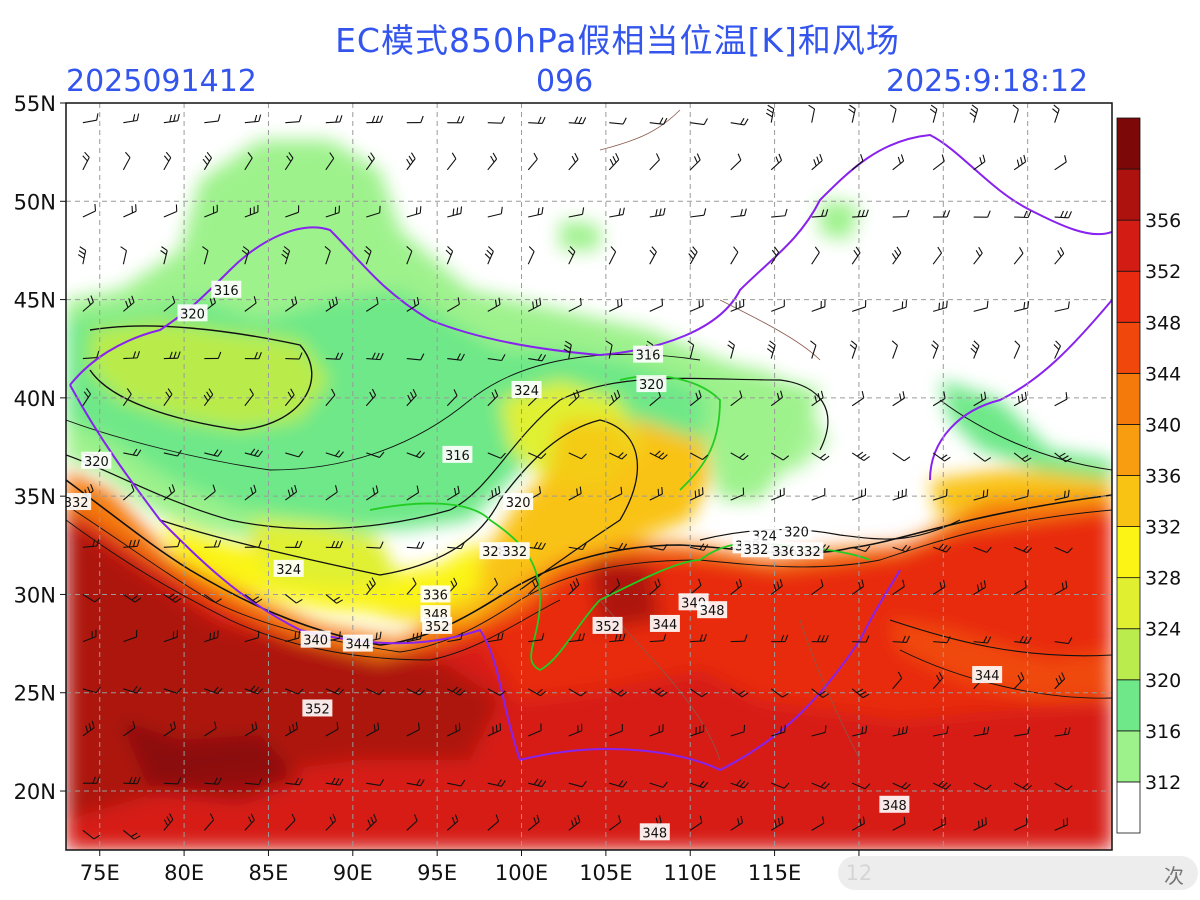 The image size is (1200, 900). Describe the element at coordinates (35, 792) in the screenshot. I see `lat-tick-label: 20N` at that location.